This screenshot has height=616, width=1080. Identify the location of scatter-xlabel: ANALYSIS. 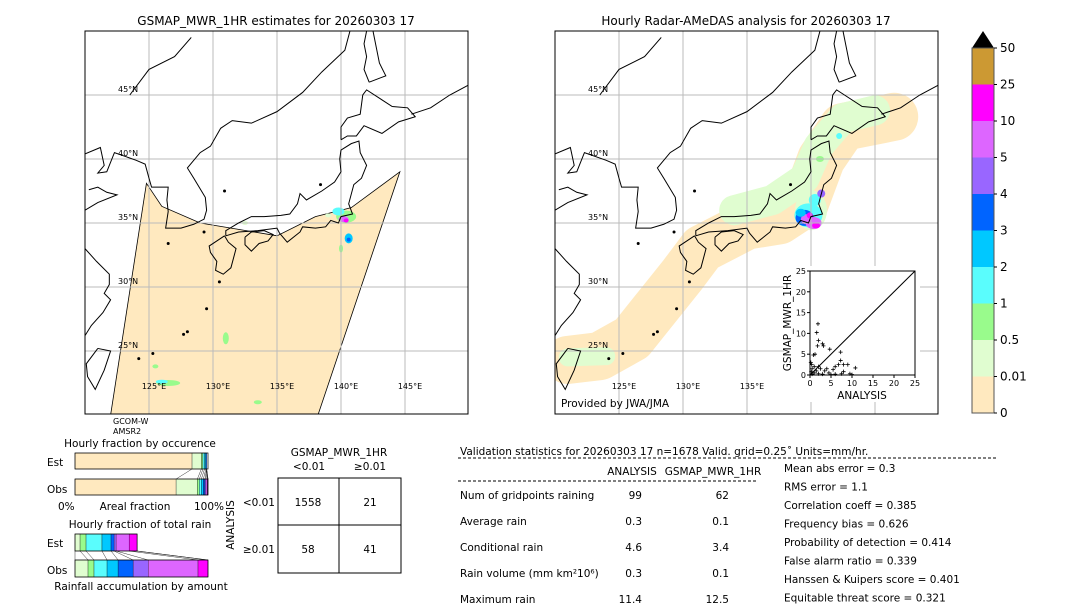
(862, 396).